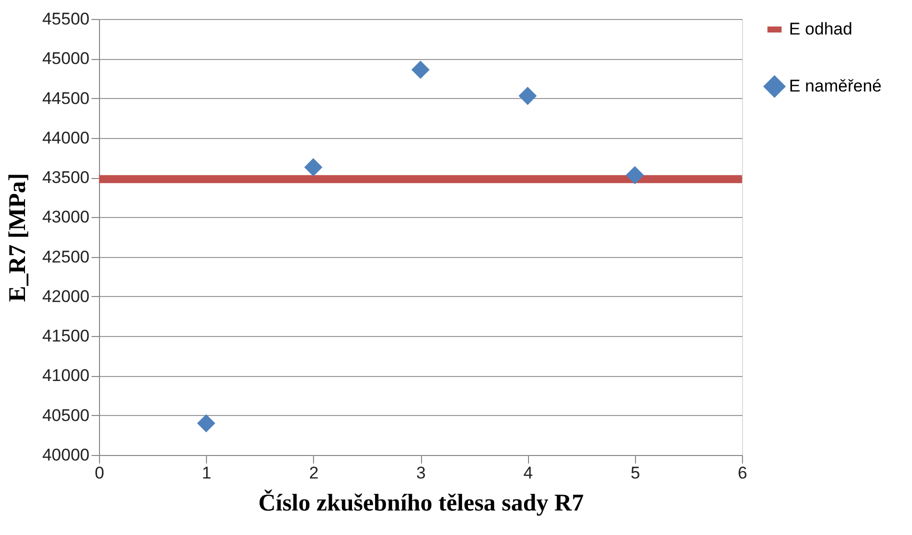  What do you see at coordinates (18, 237) in the screenshot?
I see `y-axis-title: E_R7 [MPa]` at bounding box center [18, 237].